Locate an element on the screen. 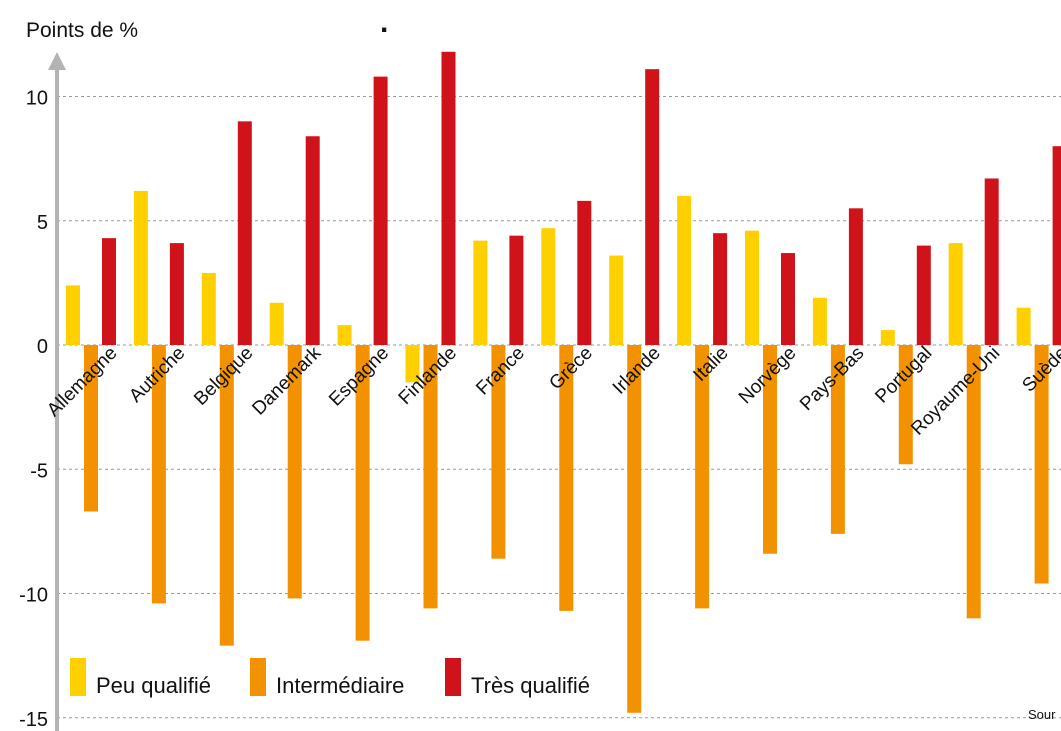  legend-label: Peu qualifié is located at coordinates (153, 685).